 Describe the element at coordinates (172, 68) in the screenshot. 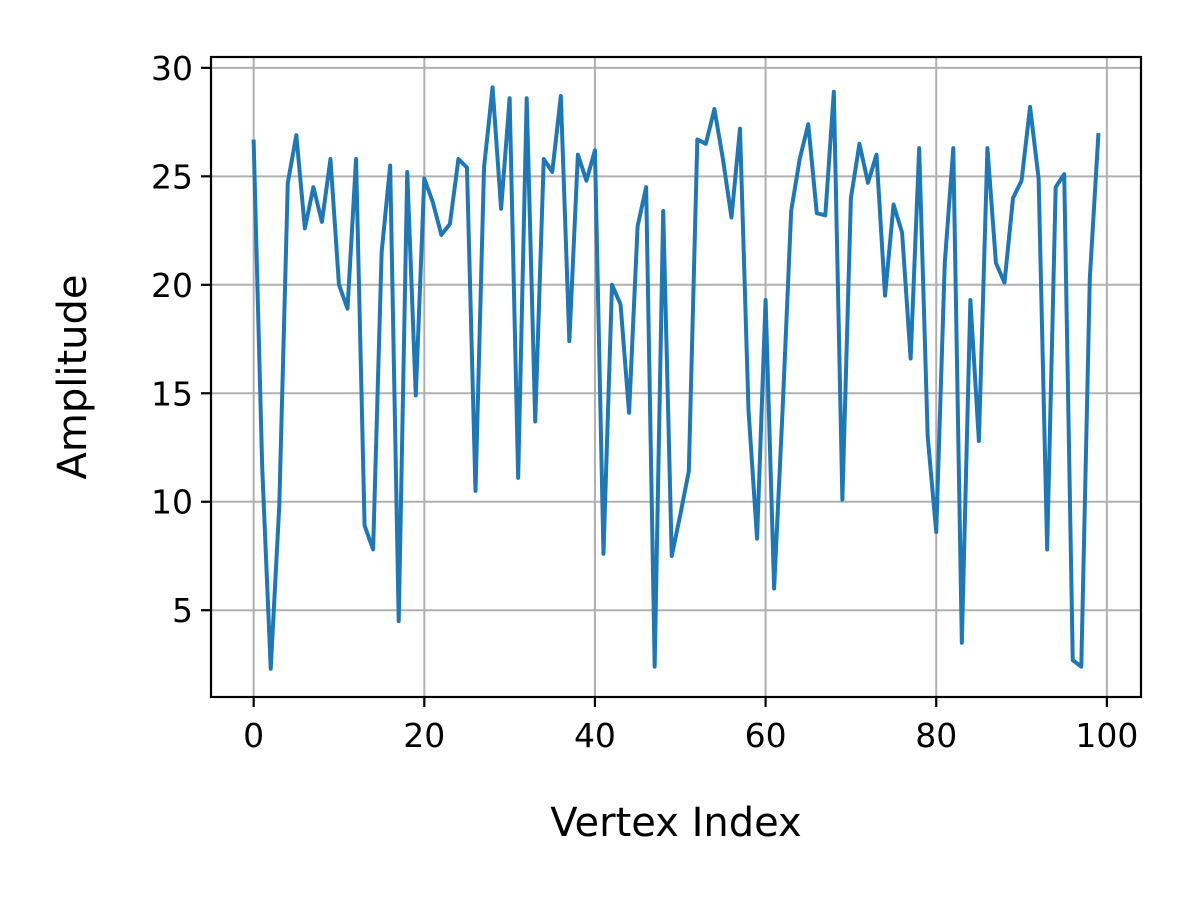

I see `y-tick-label: 30` at that location.